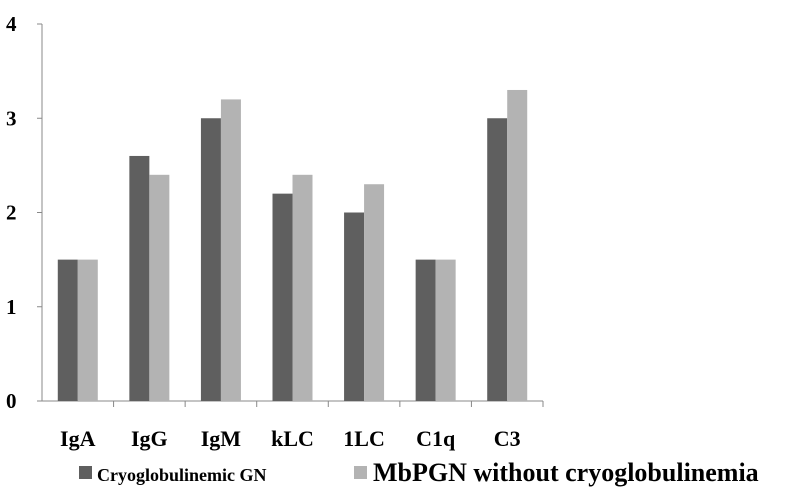 This screenshot has height=493, width=804. I want to click on x-tick-label: IgM, so click(221, 438).